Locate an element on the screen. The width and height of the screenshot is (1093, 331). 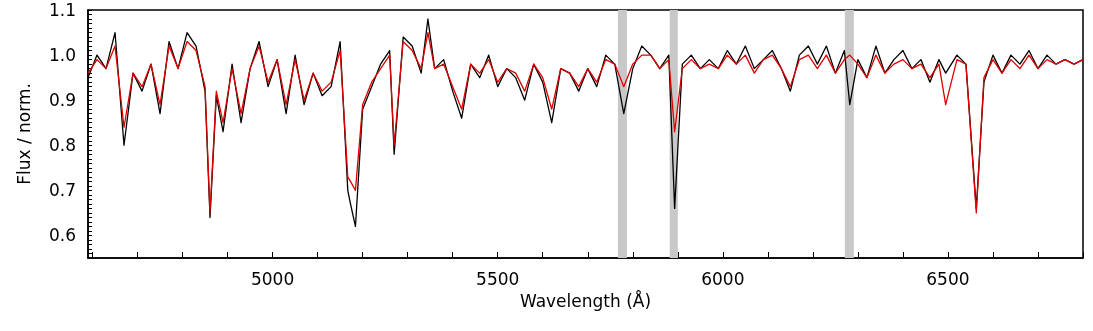
y-tick-label: 1.0 is located at coordinates (62, 55).